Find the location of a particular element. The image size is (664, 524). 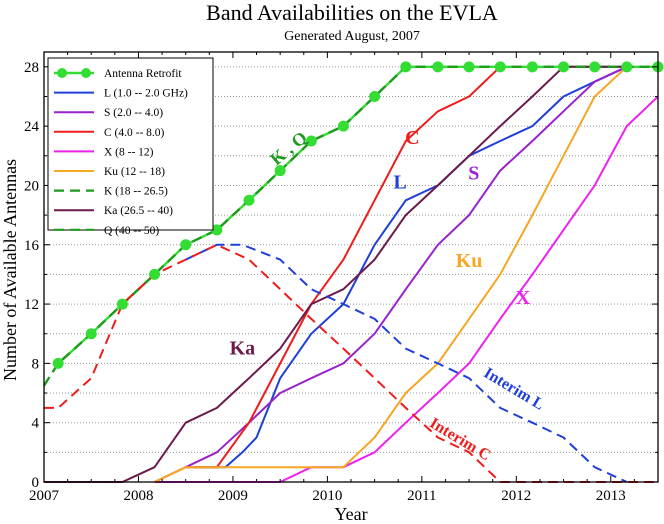

y-tick-label: 28 is located at coordinates (31, 68).